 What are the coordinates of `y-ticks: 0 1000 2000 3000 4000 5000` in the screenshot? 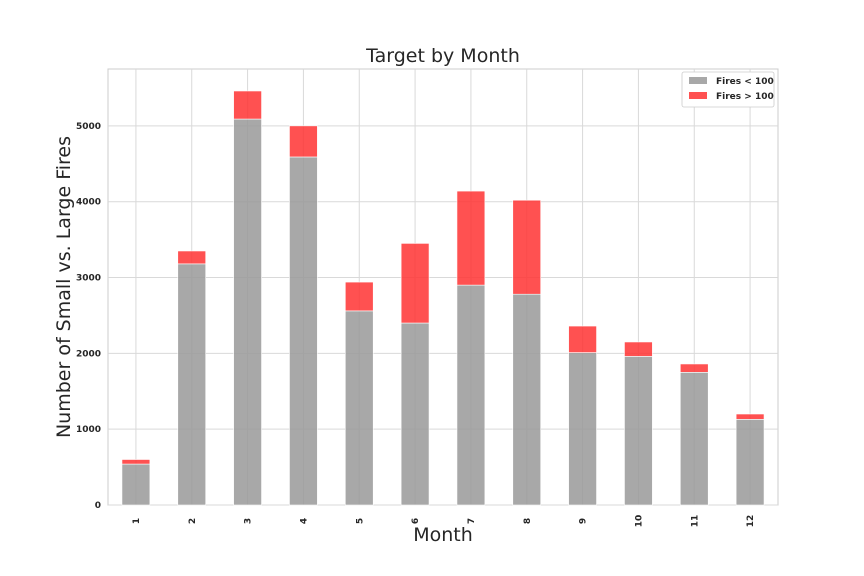 It's located at (88, 316).